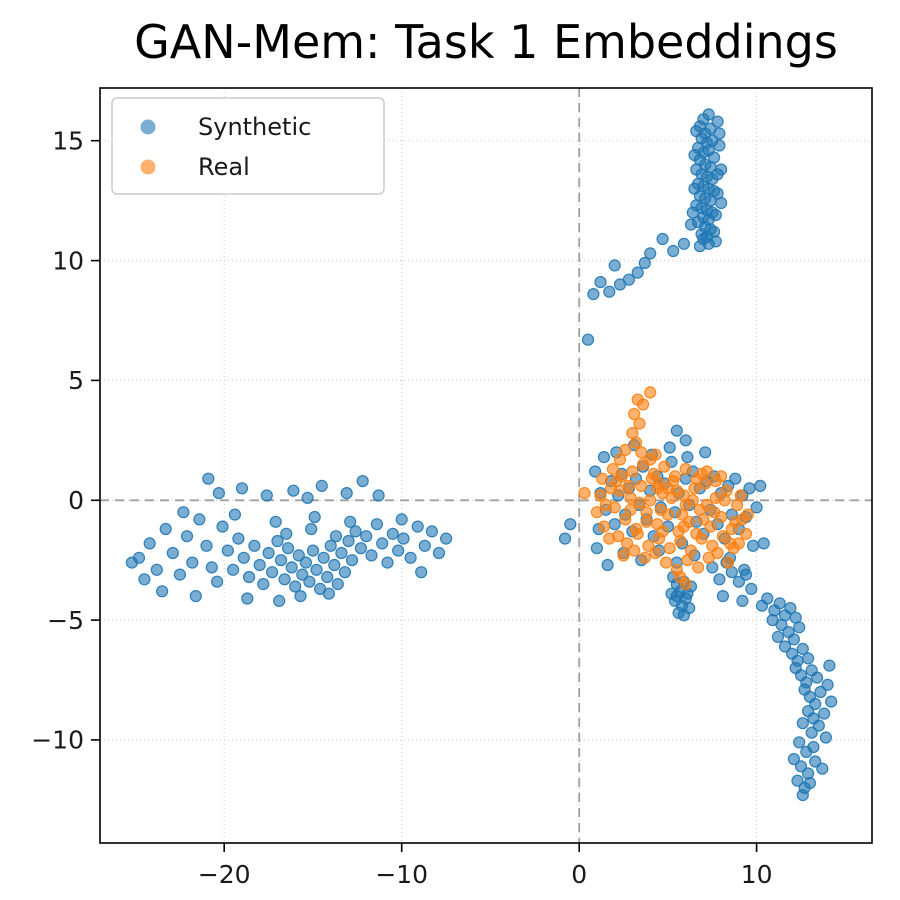 The image size is (900, 900). Describe the element at coordinates (76, 380) in the screenshot. I see `y-tick-label: 5` at that location.